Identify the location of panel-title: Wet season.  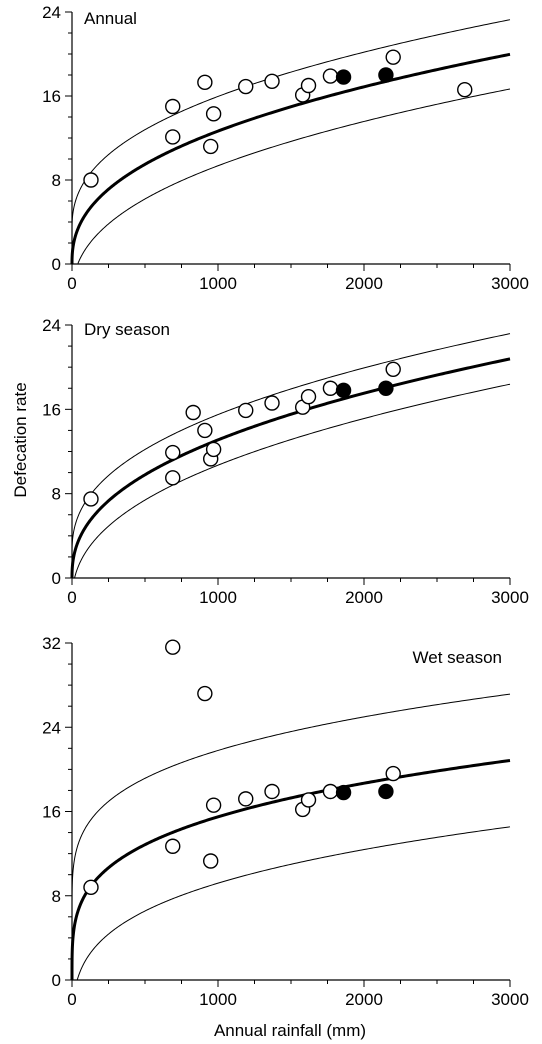
(457, 657).